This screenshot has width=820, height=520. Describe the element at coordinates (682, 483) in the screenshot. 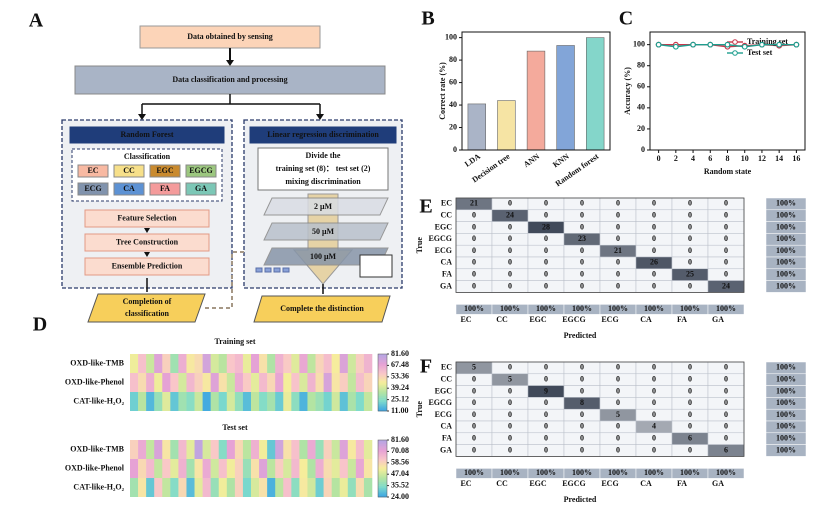

I see `col-label: FA` at that location.